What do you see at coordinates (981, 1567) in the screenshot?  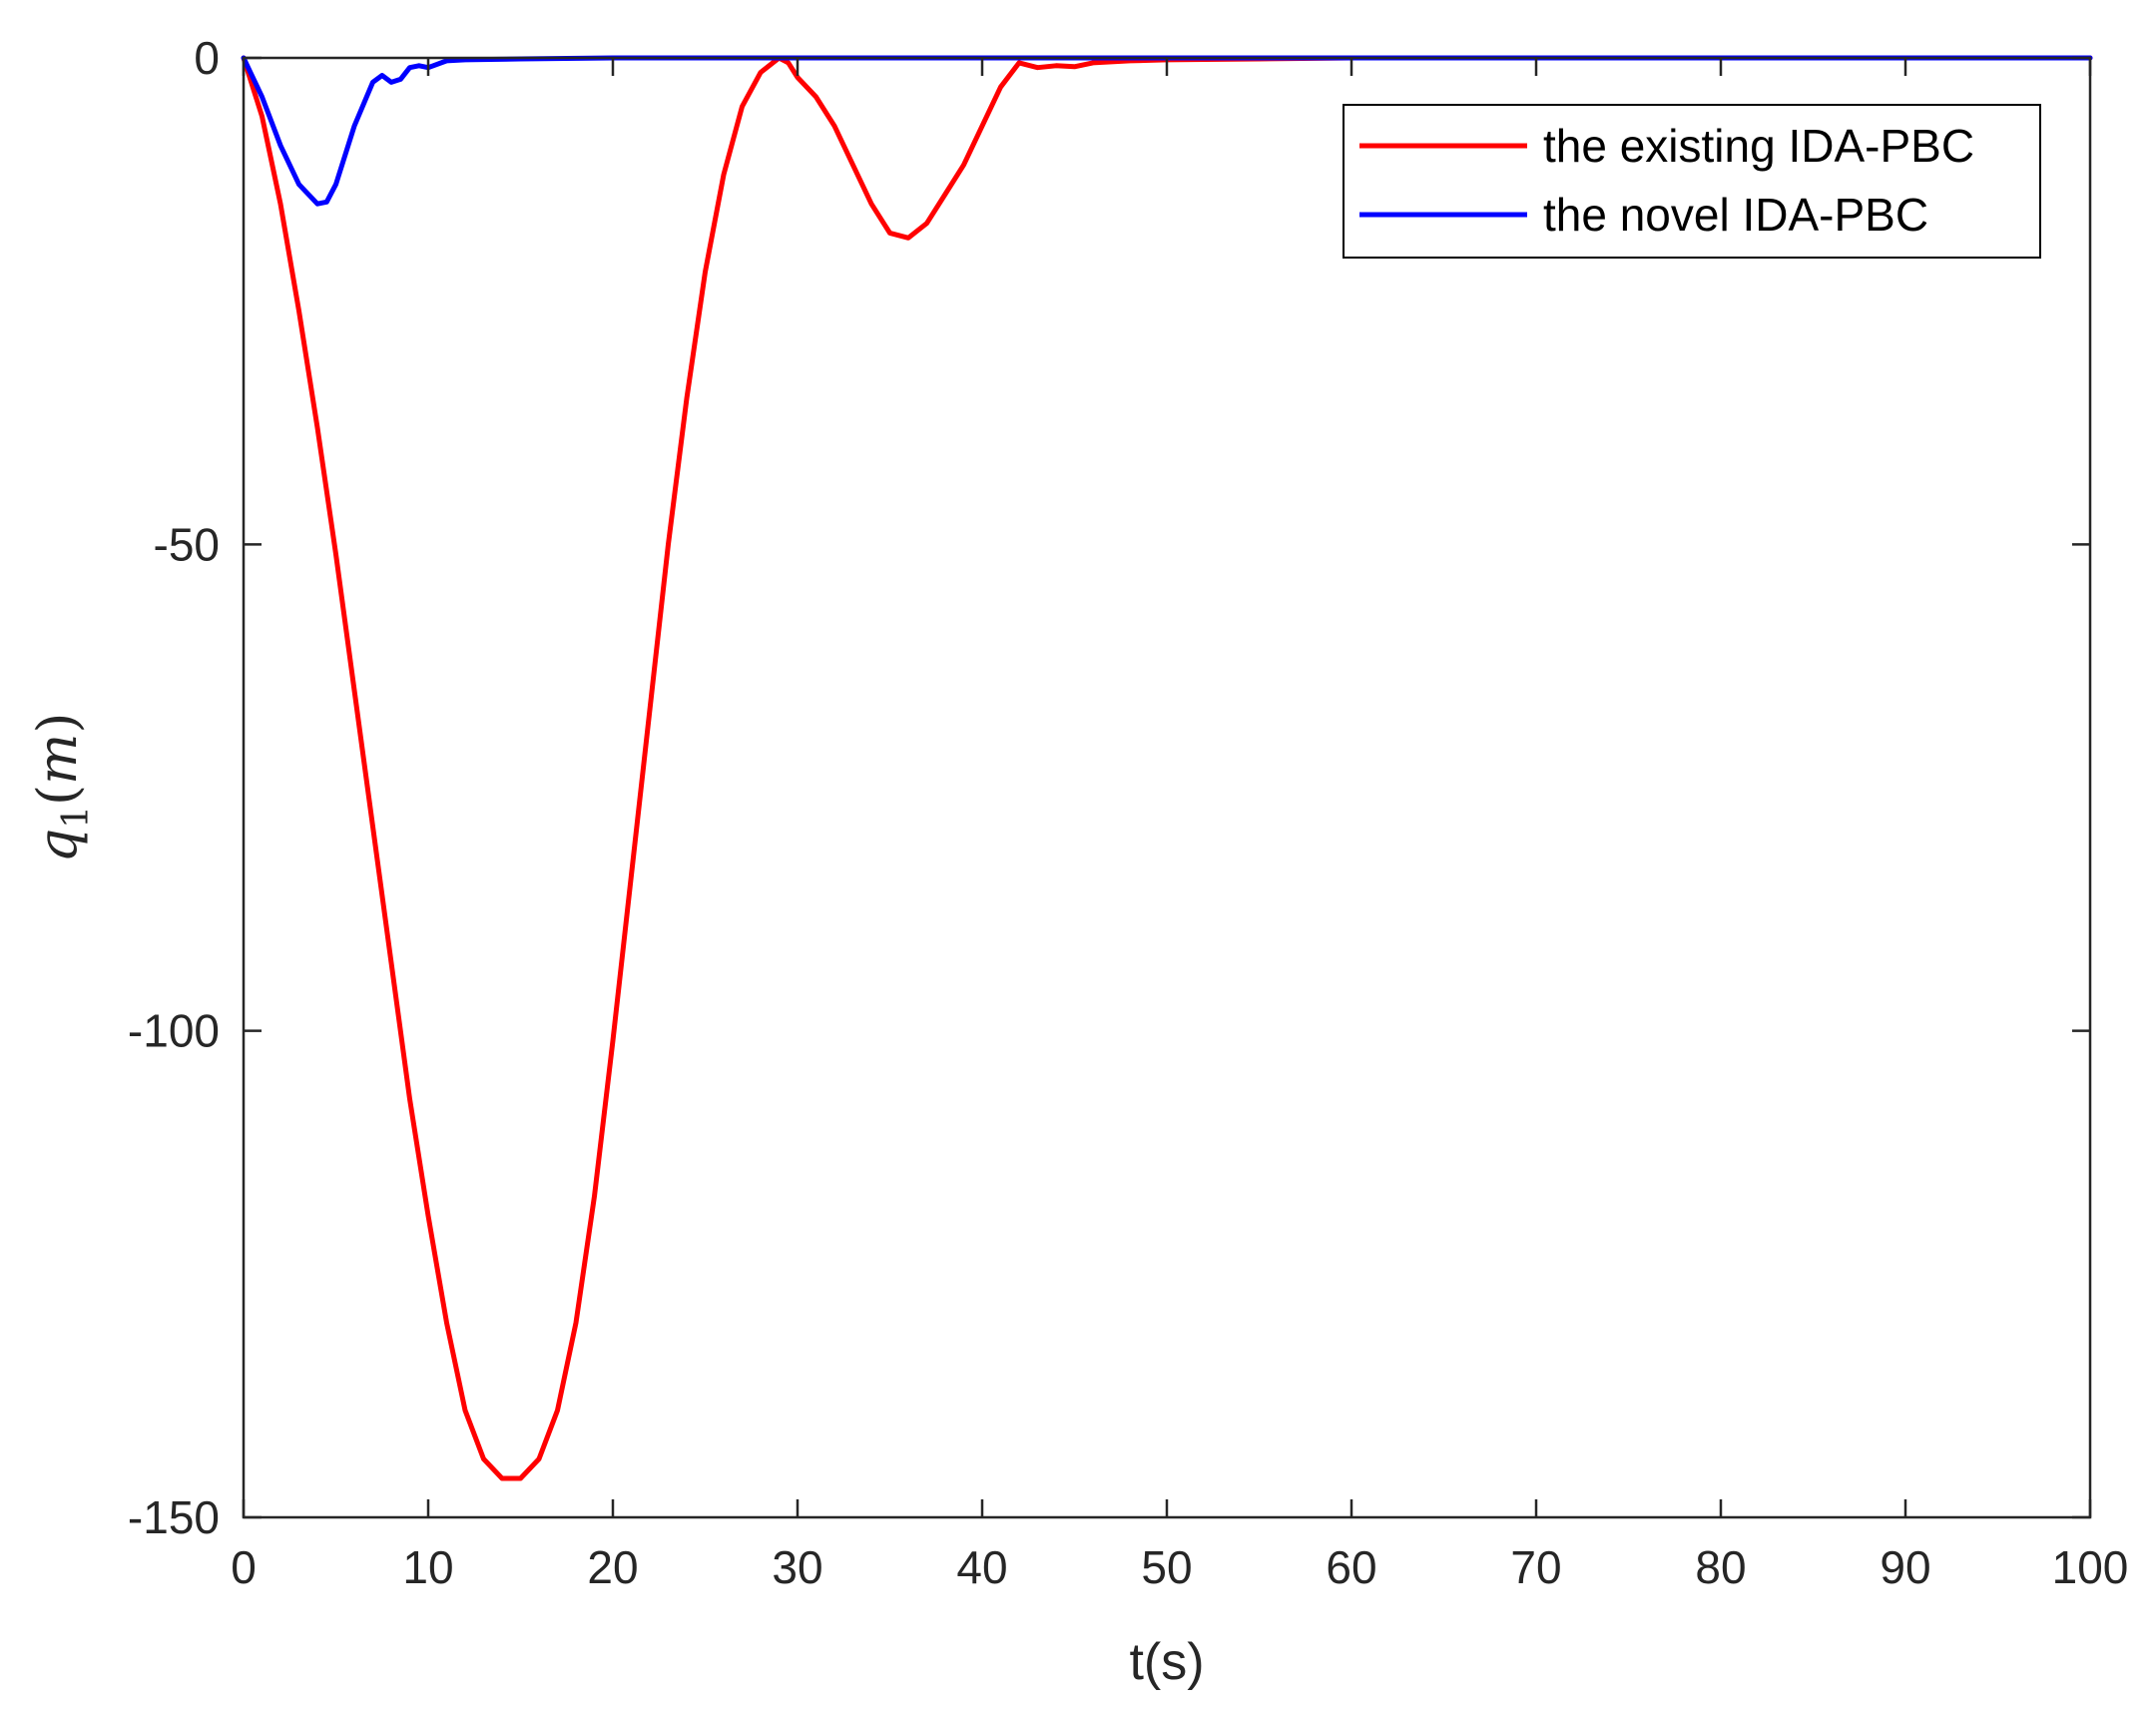 I see `x-tick-label: 40` at bounding box center [981, 1567].